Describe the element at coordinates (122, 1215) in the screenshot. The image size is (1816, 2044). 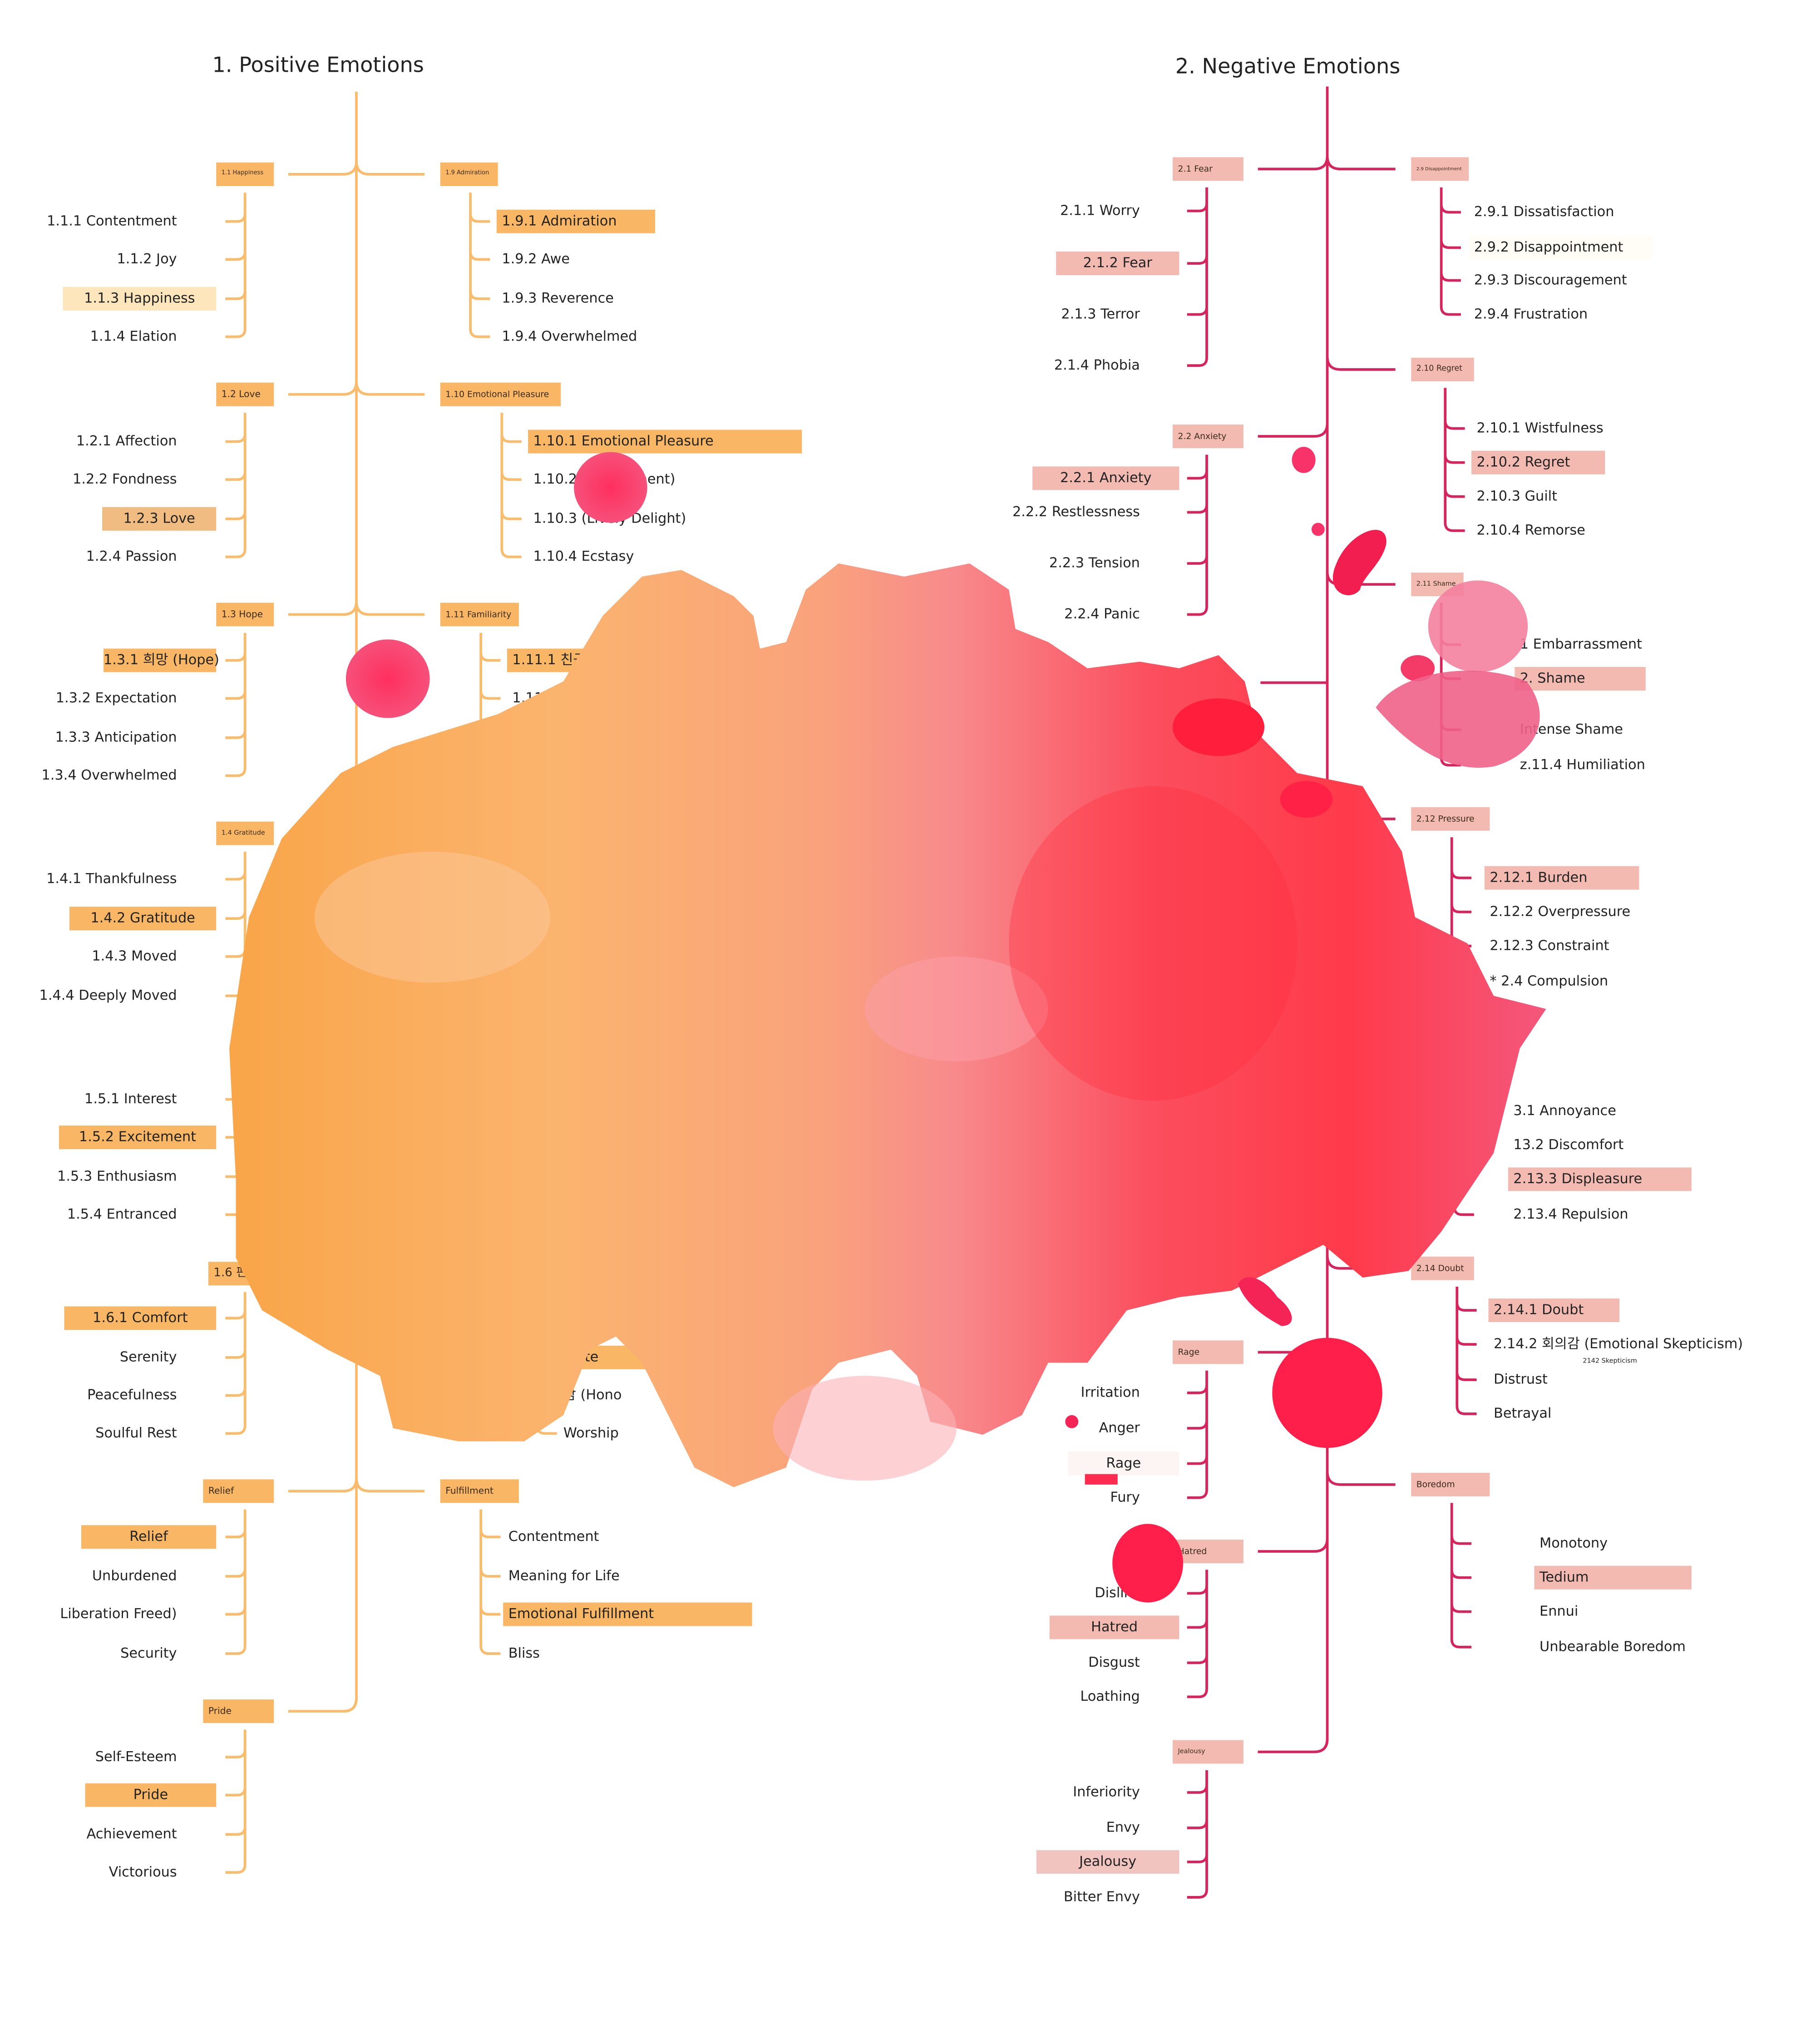
I see `emotion-item: 1.5.4 Entranced` at that location.